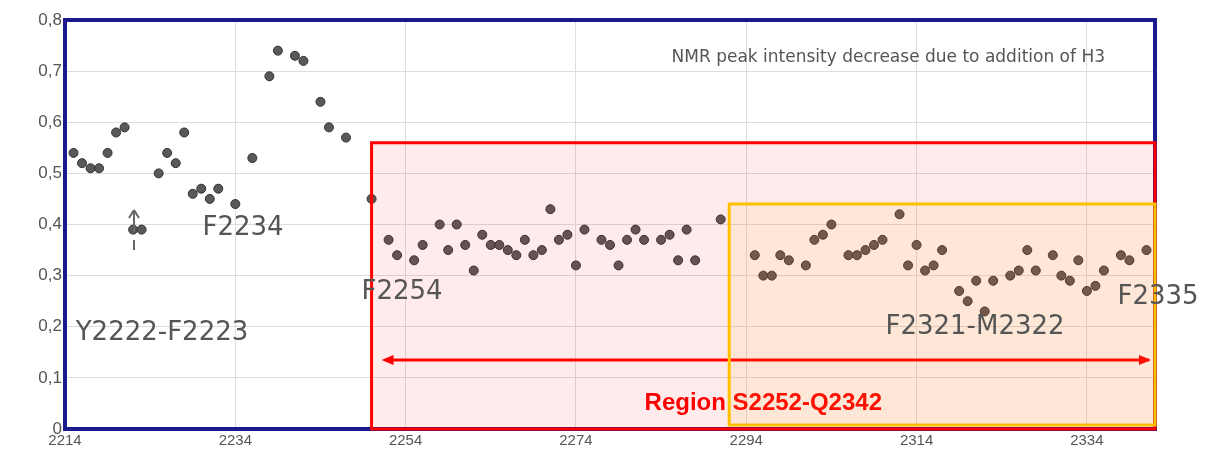  I want to click on y-tick-label: 0,7, so click(50, 70).